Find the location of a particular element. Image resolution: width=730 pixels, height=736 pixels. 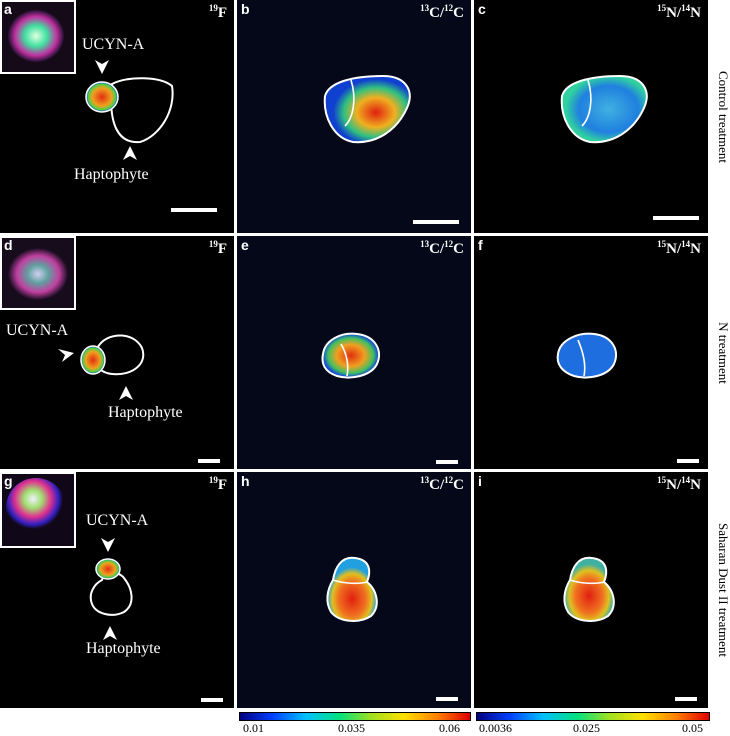

carbon-ratio-image-e is located at coordinates (350, 355).